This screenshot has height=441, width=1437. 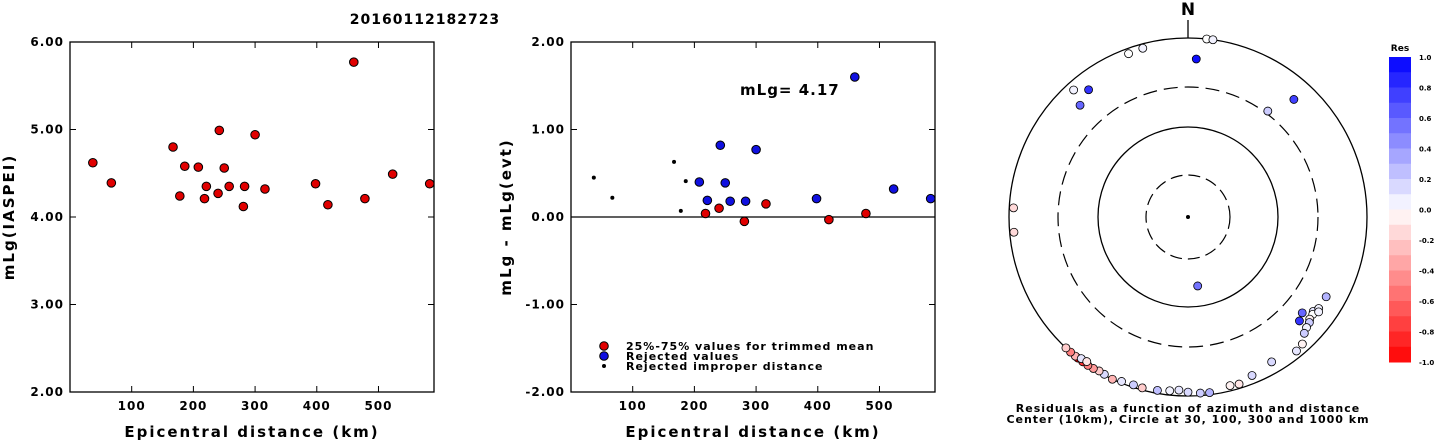 What do you see at coordinates (1425, 119) in the screenshot?
I see `colorbar-label: 0.6` at bounding box center [1425, 119].